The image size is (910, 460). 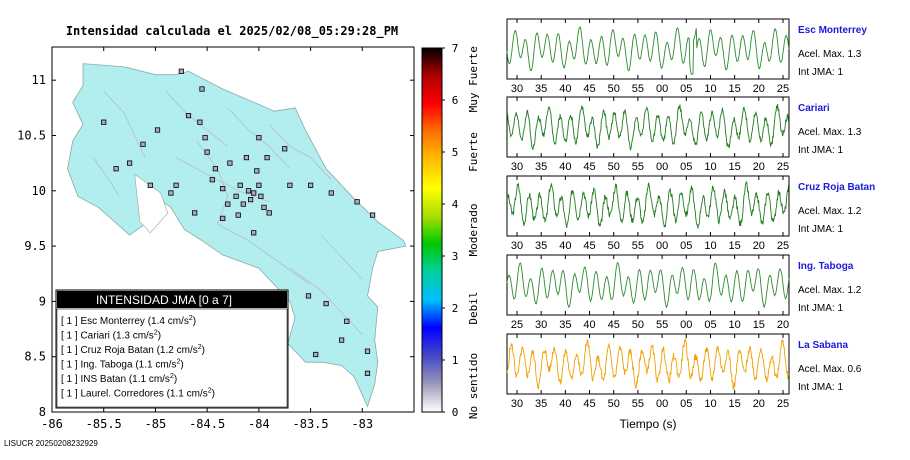 What do you see at coordinates (589, 89) in the screenshot?
I see `time-tick-label: 45` at bounding box center [589, 89].